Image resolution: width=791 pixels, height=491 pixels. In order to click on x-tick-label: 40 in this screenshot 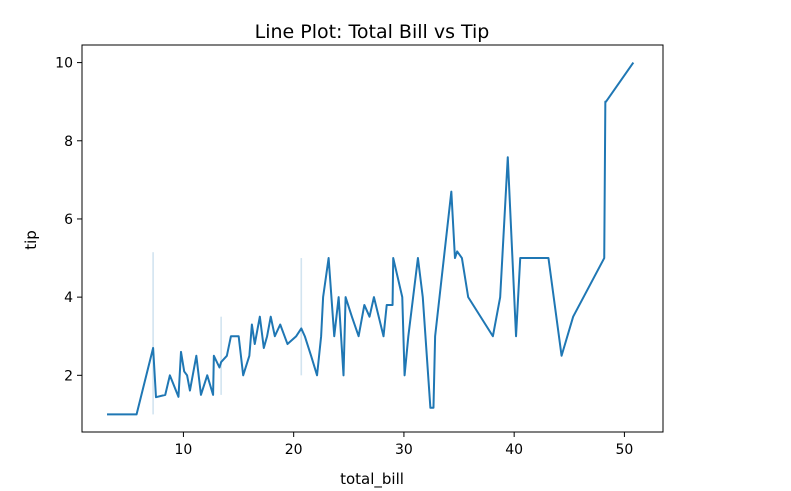, I will do `click(514, 450)`.